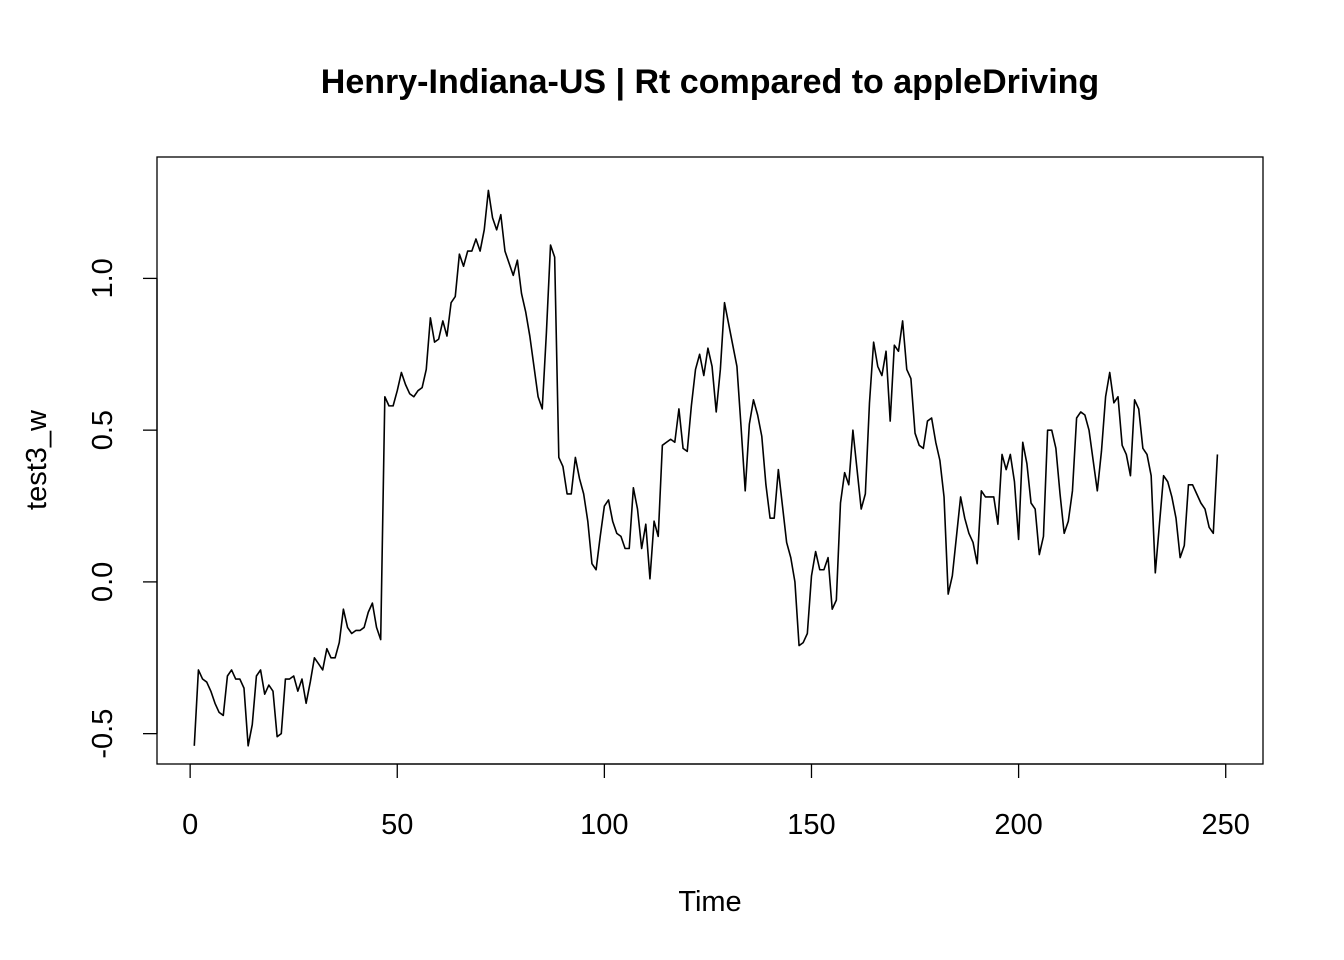 This screenshot has height=960, width=1344. Describe the element at coordinates (1018, 825) in the screenshot. I see `x-tick-label: 200` at that location.